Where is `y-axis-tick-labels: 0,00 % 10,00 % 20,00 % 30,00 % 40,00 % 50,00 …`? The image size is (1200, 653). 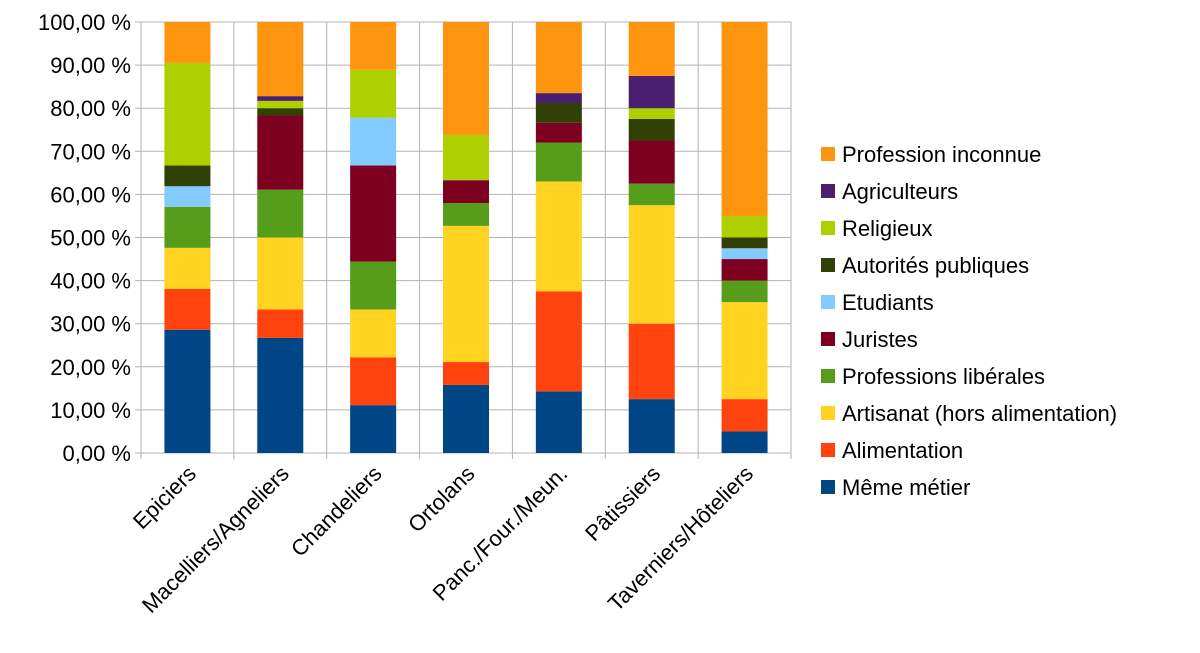 y-axis-tick-labels: 0,00 % 10,00 % 20,00 % 30,00 % 40,00 % 50,00 … is located at coordinates (84, 238).